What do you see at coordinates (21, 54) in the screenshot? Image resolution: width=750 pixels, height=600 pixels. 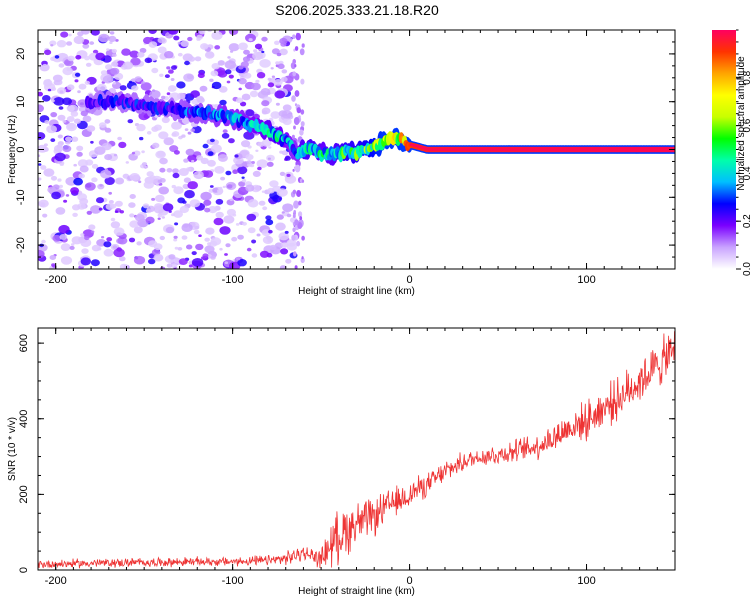 I see `y-tick-label: 20` at bounding box center [21, 54].